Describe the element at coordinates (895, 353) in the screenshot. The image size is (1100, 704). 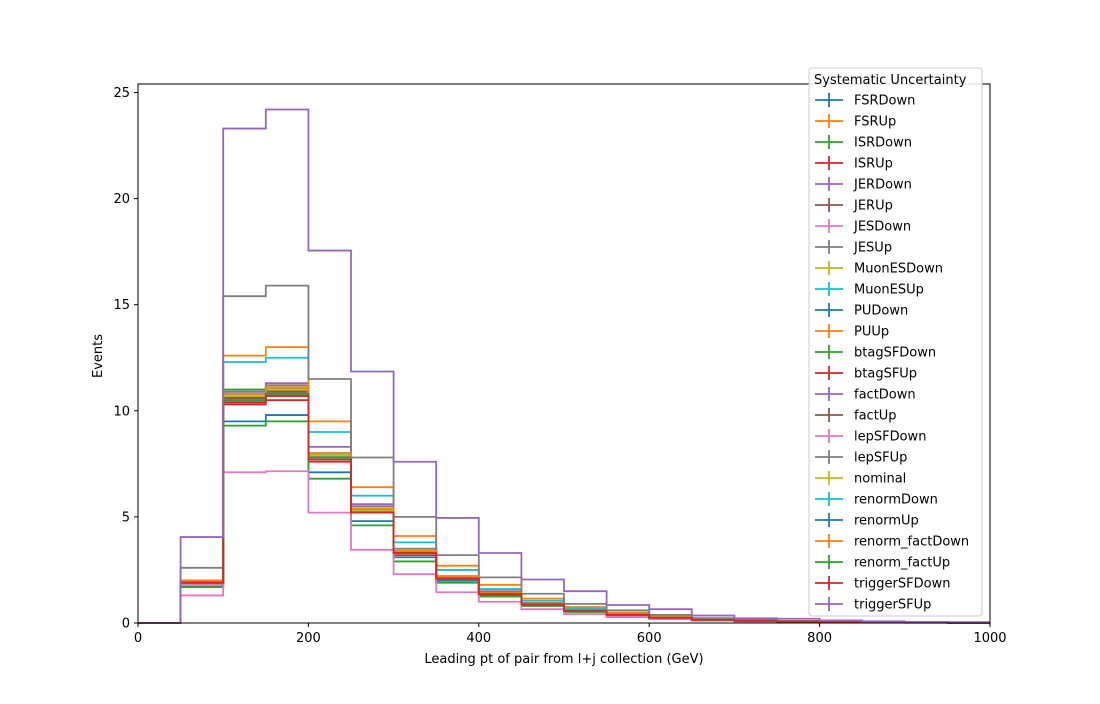
I see `legend-label: btagSFDown` at that location.